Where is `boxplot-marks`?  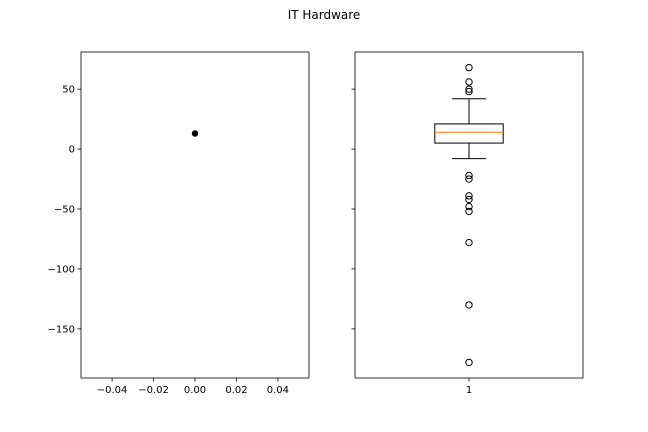 boxplot-marks is located at coordinates (469, 215).